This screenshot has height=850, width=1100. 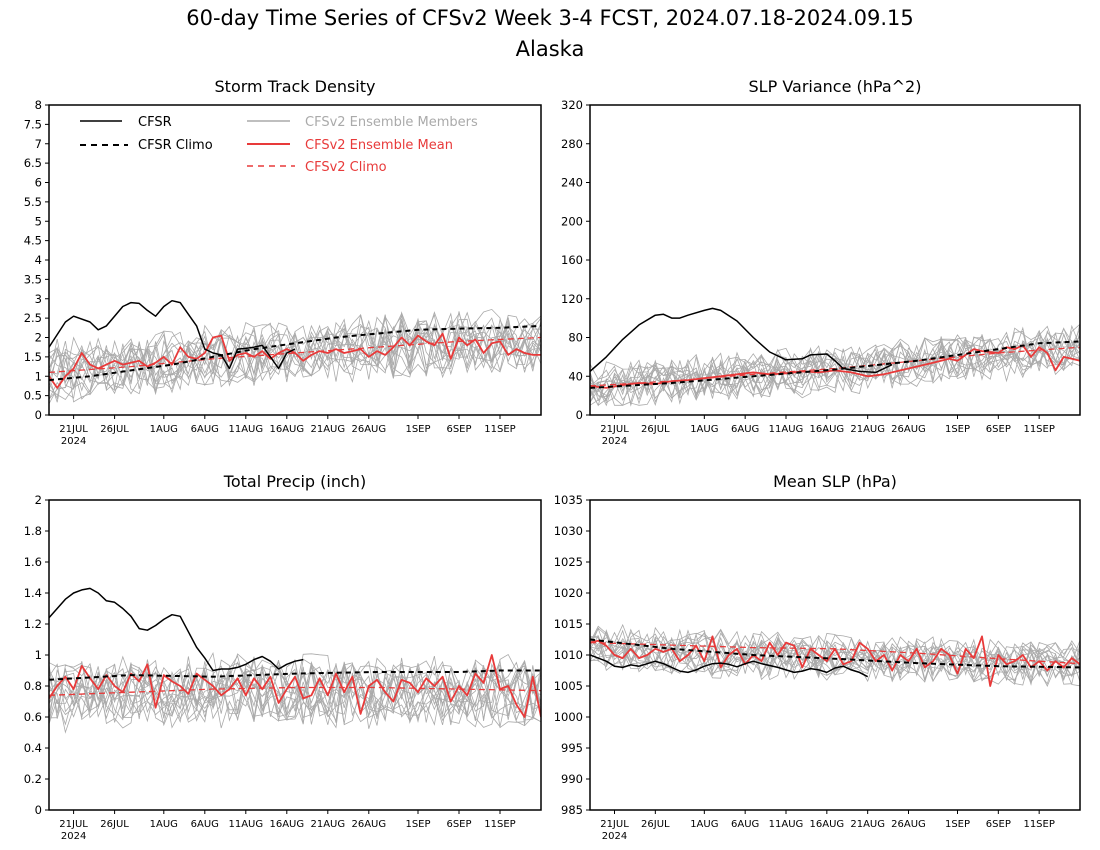 What do you see at coordinates (572, 144) in the screenshot?
I see `y-tick-label: 280` at bounding box center [572, 144].